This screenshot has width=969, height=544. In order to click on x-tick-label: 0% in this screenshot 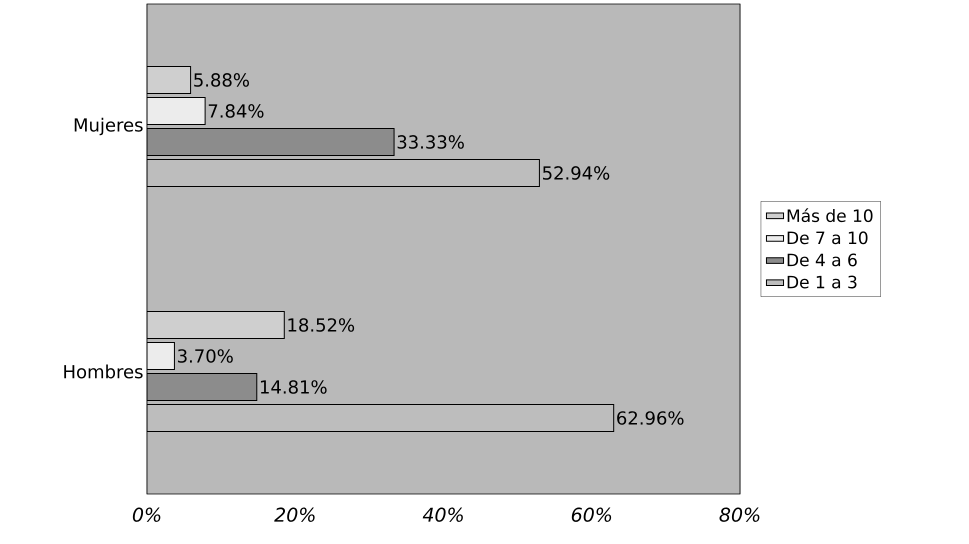, I will do `click(146, 515)`.